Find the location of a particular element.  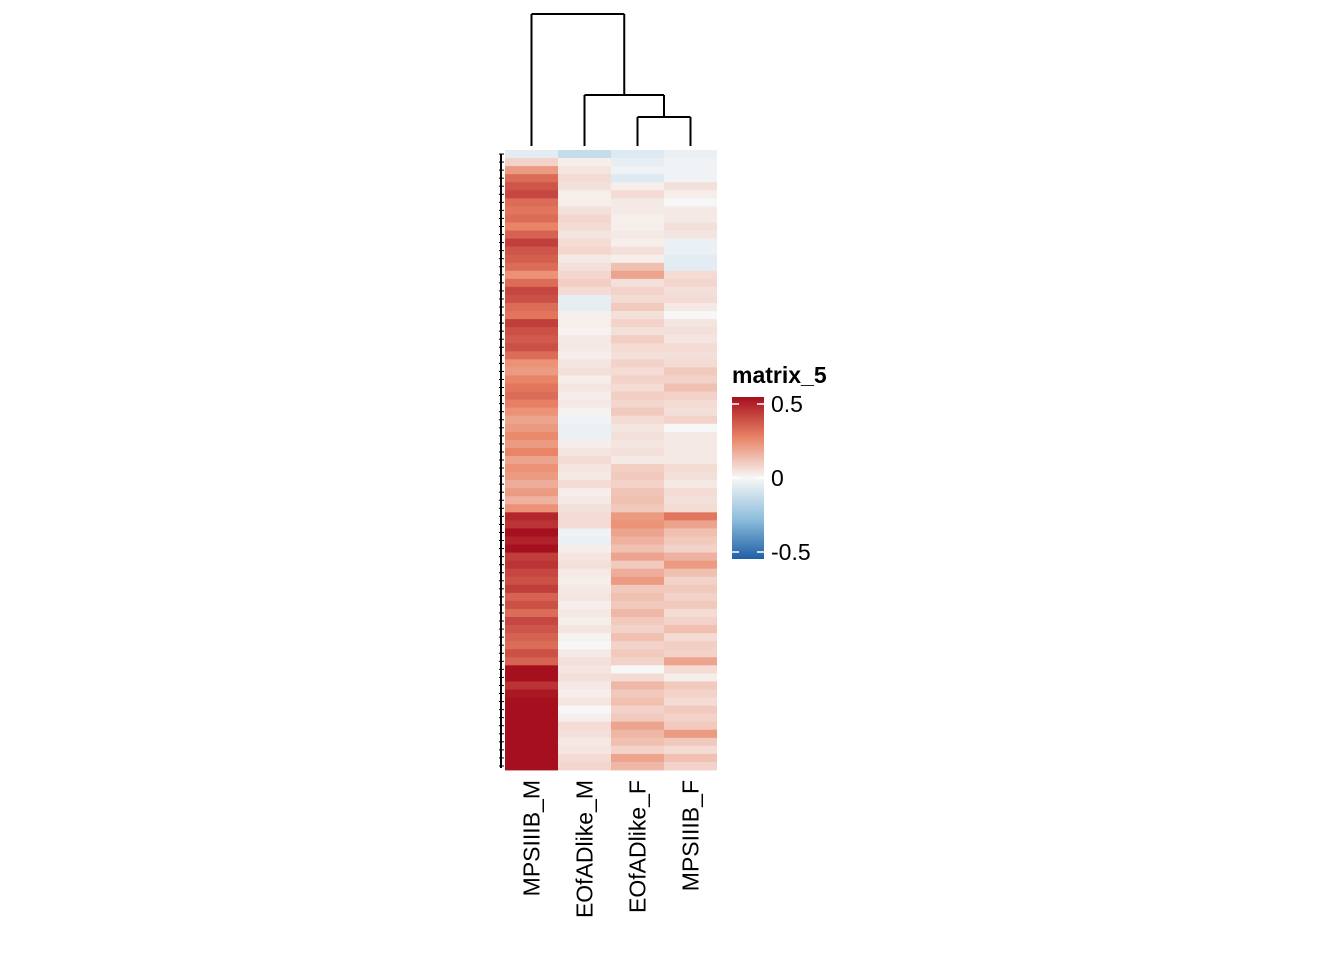

column-labels: MPSIIIB_M EOfADlike_M EOfADlike_F MPSIIIB_F is located at coordinates (611, 849).